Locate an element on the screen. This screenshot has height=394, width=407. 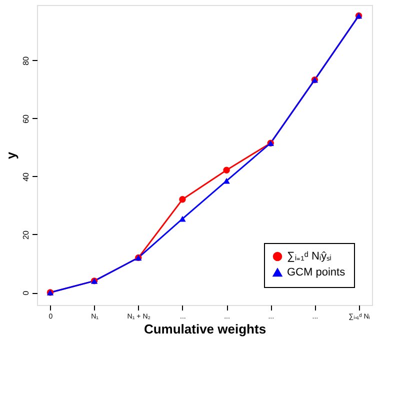
y-tick-label: 20 is located at coordinates (26, 235).